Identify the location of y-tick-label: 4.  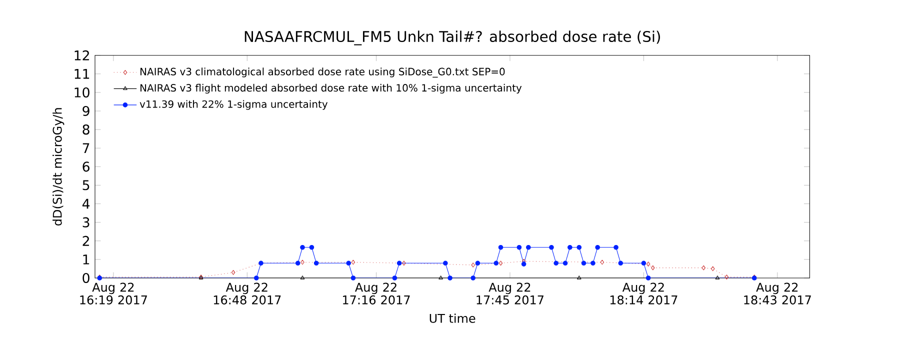
(86, 203).